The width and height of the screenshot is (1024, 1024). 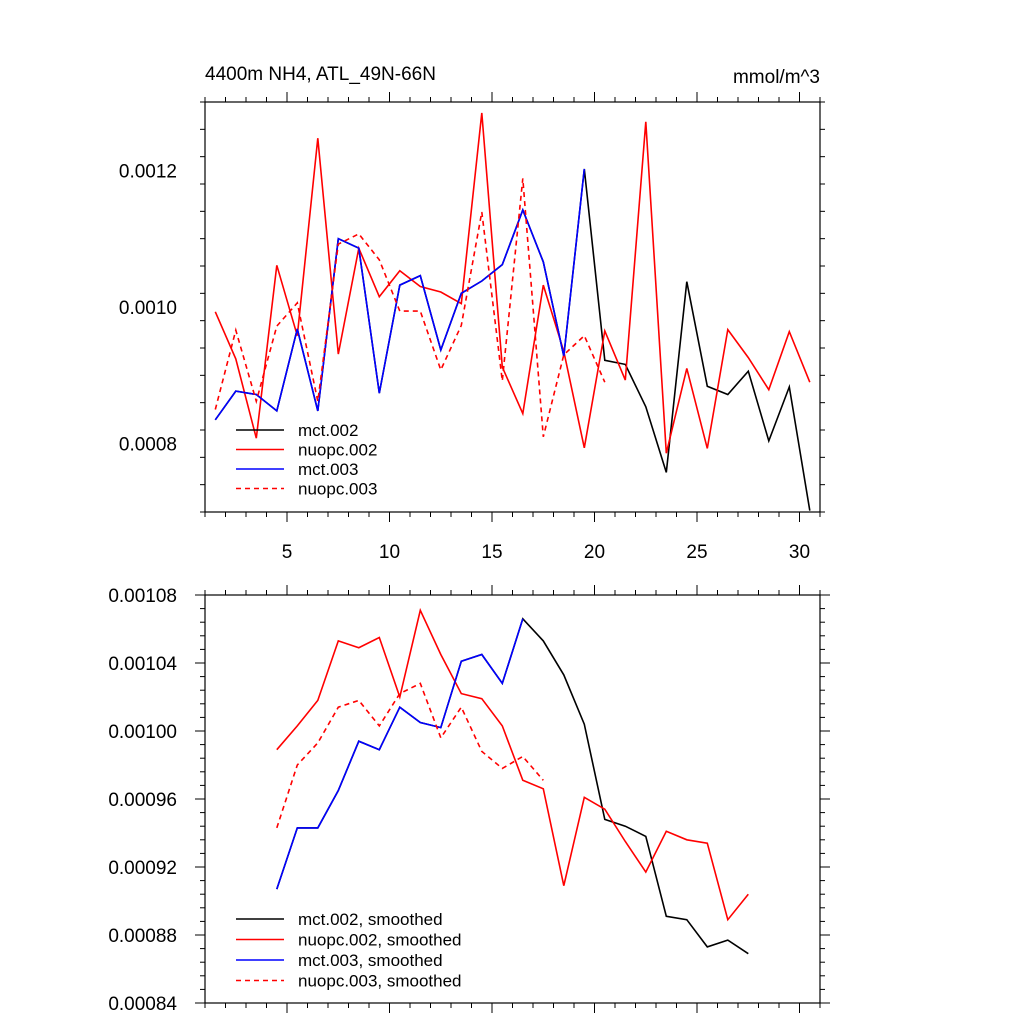 I want to click on x-tick-label: 10, so click(x=389, y=552).